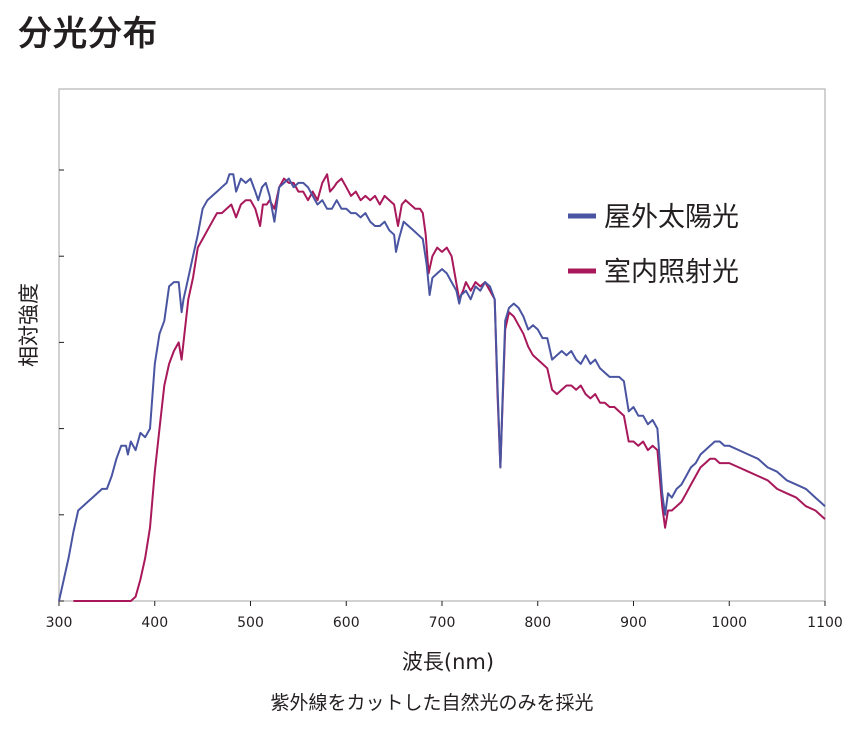 Image resolution: width=864 pixels, height=732 pixels. Describe the element at coordinates (29, 325) in the screenshot. I see `y-axis-title: 相対強度` at that location.